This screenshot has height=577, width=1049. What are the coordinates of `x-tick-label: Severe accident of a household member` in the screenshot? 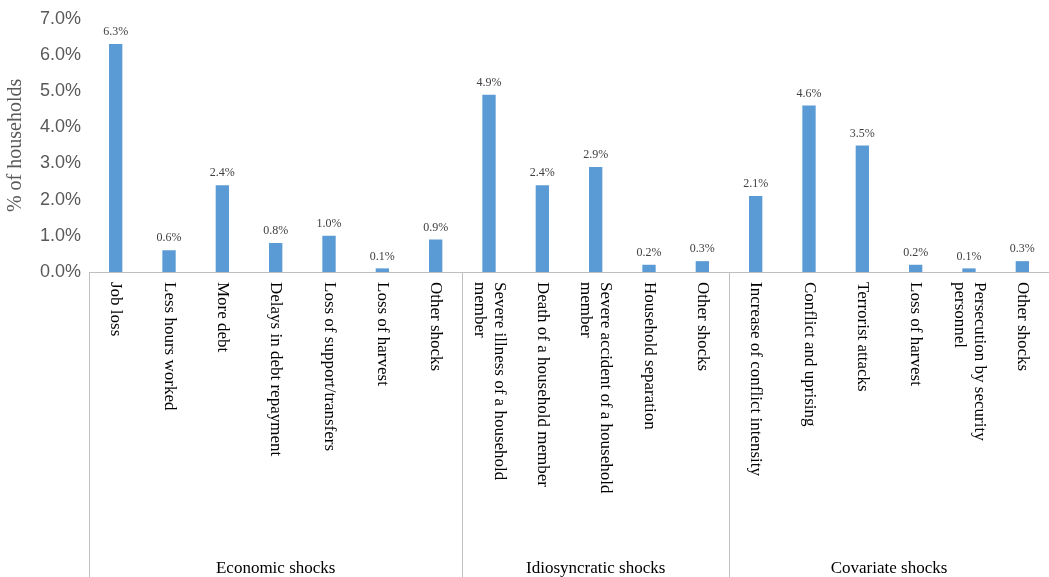 It's located at (597, 388).